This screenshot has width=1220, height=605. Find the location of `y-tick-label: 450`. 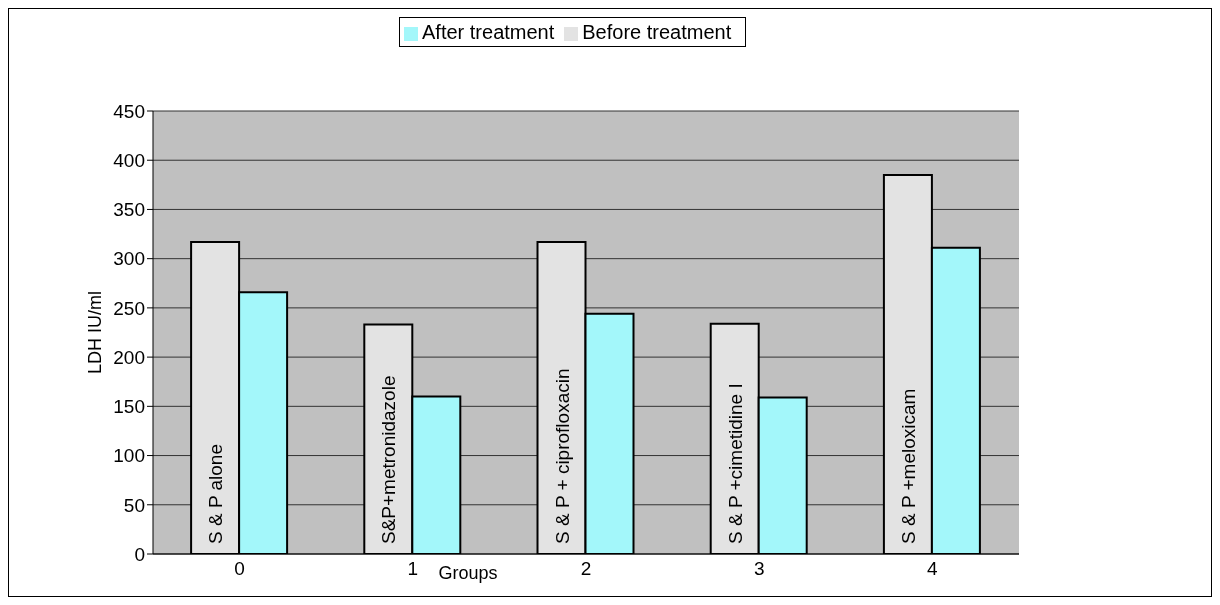

y-tick-label: 450 is located at coordinates (129, 111).